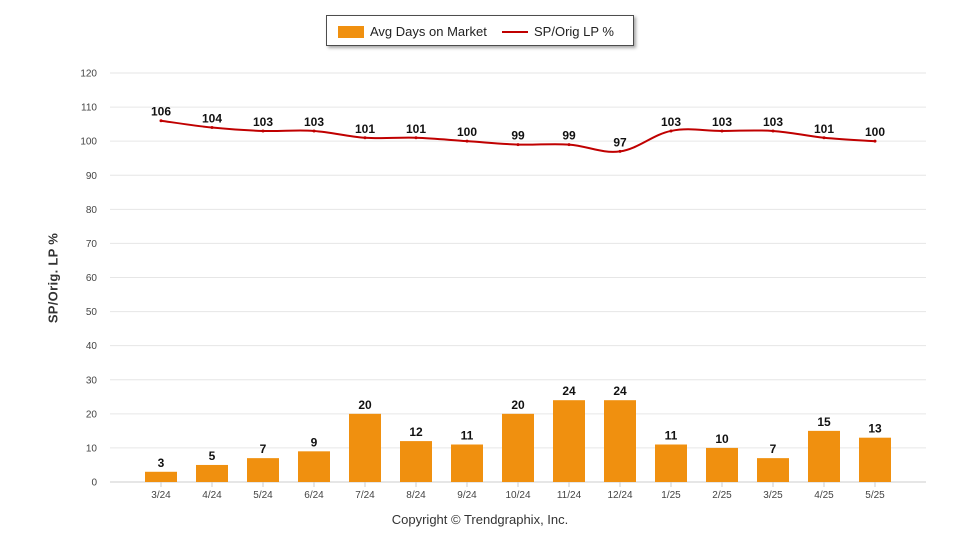  What do you see at coordinates (263, 495) in the screenshot?
I see `x-tick-label: 5/24` at bounding box center [263, 495].